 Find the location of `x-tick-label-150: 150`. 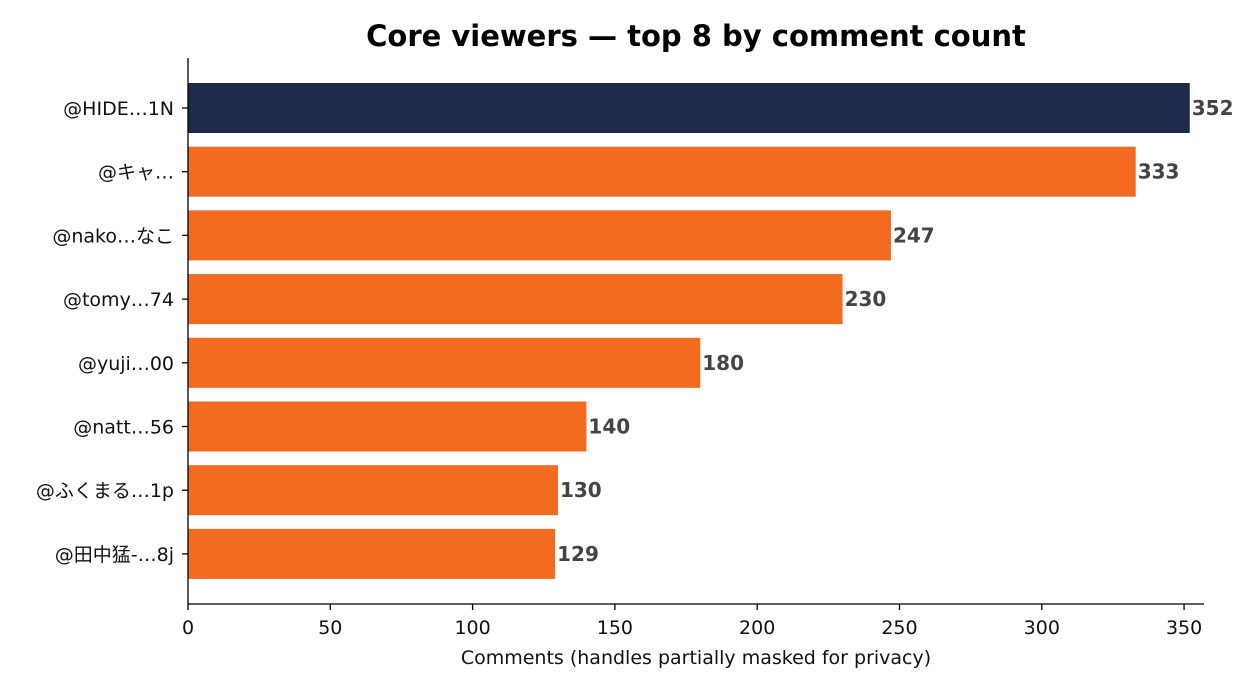

x-tick-label-150: 150 is located at coordinates (615, 628).